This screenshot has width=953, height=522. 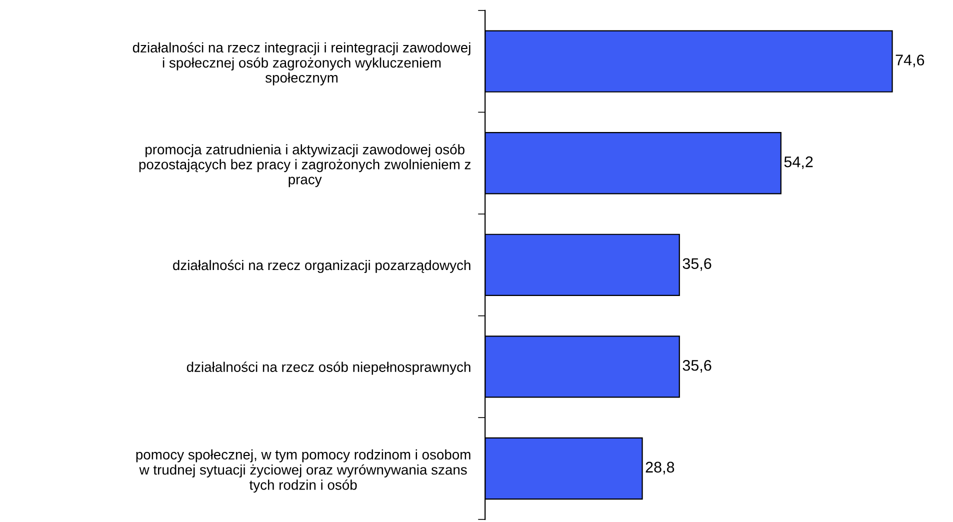 I want to click on y-tick-label: promocja zatrudnienia i aktywizacji zawodowej osób pozostających bez pracy i zagrożonych zwolnieniem z pracy, so click(x=305, y=166).